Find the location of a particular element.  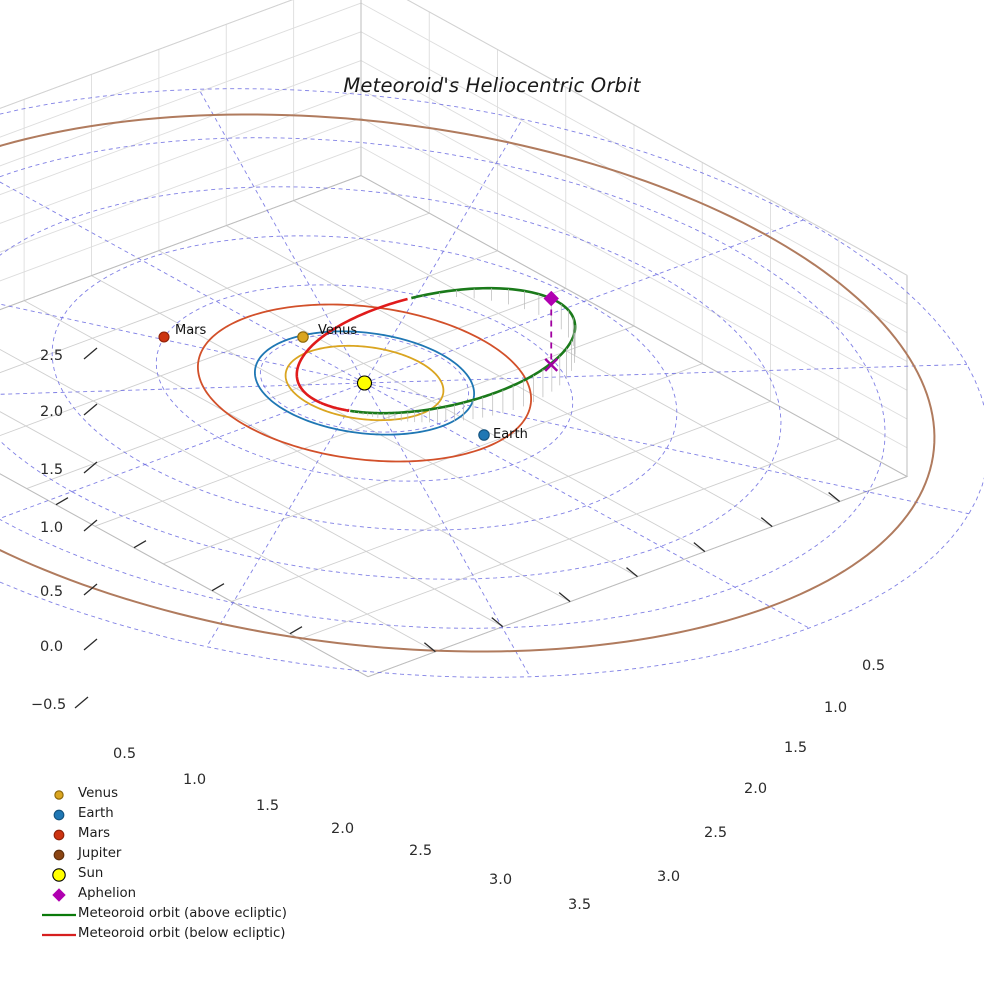

z-tick-label: 2.0 is located at coordinates (52, 412).